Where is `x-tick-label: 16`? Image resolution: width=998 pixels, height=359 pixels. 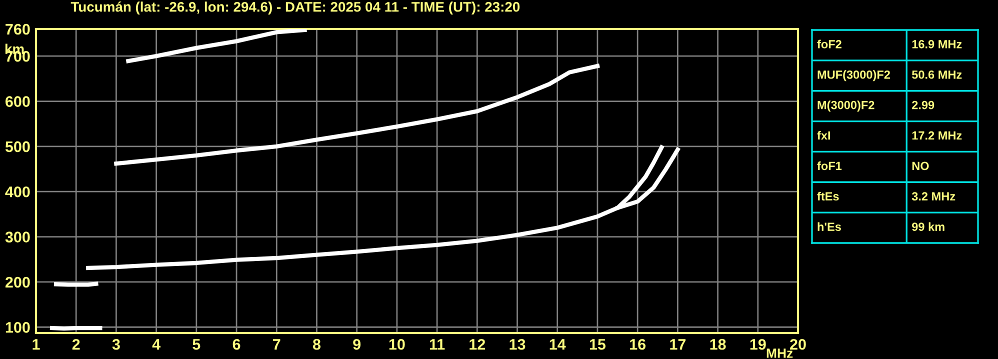
x-tick-label: 16 is located at coordinates (638, 344).